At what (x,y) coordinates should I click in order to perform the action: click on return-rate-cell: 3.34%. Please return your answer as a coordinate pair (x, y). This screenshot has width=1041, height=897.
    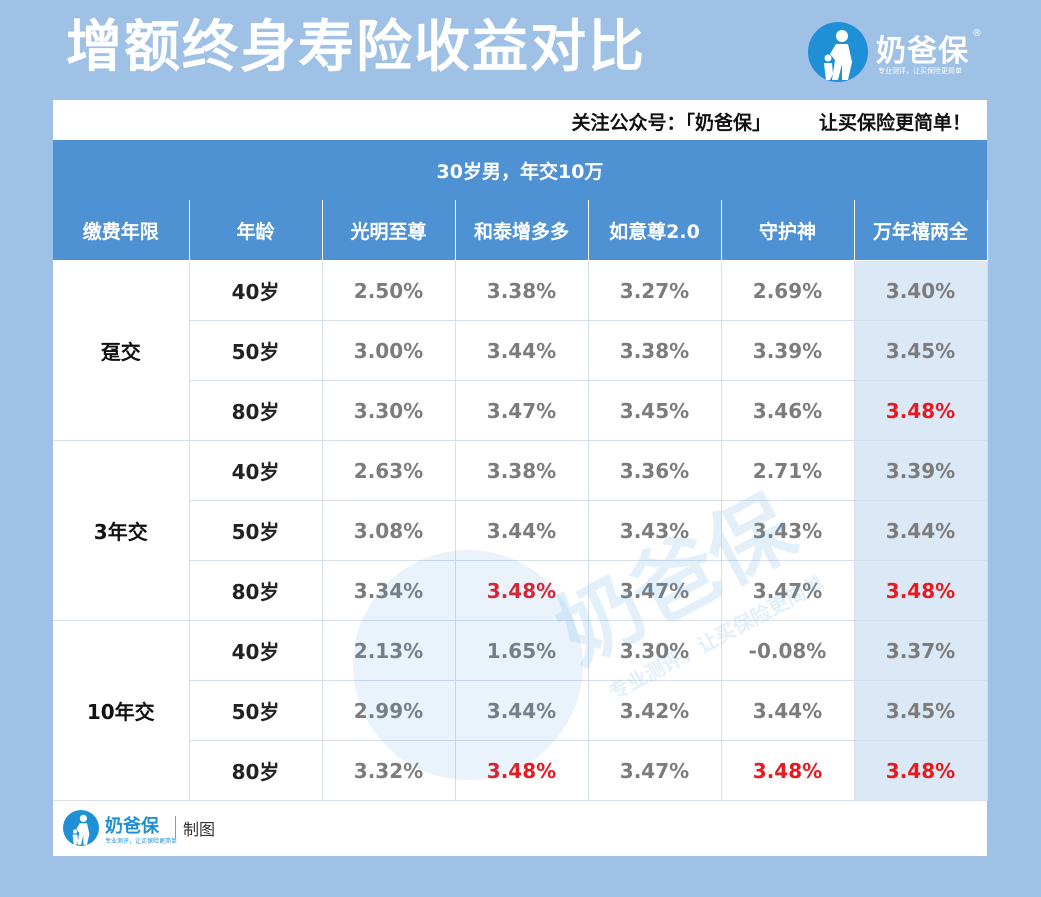
    Looking at the image, I should click on (389, 590).